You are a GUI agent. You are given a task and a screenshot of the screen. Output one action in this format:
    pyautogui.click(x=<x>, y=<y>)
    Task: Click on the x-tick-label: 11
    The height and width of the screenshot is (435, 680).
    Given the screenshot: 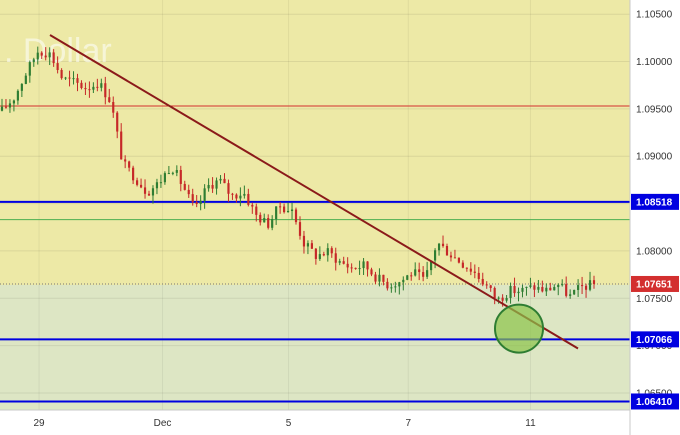 What is the action you would take?
    pyautogui.click(x=530, y=423)
    